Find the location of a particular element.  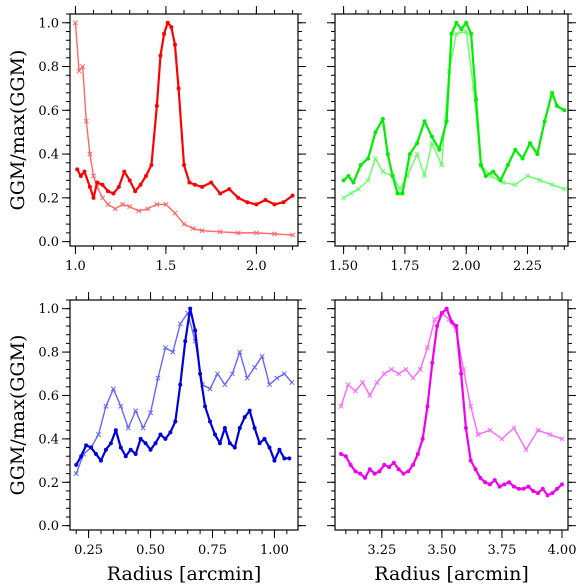

y-tick-label: 0.8 is located at coordinates (48, 353).